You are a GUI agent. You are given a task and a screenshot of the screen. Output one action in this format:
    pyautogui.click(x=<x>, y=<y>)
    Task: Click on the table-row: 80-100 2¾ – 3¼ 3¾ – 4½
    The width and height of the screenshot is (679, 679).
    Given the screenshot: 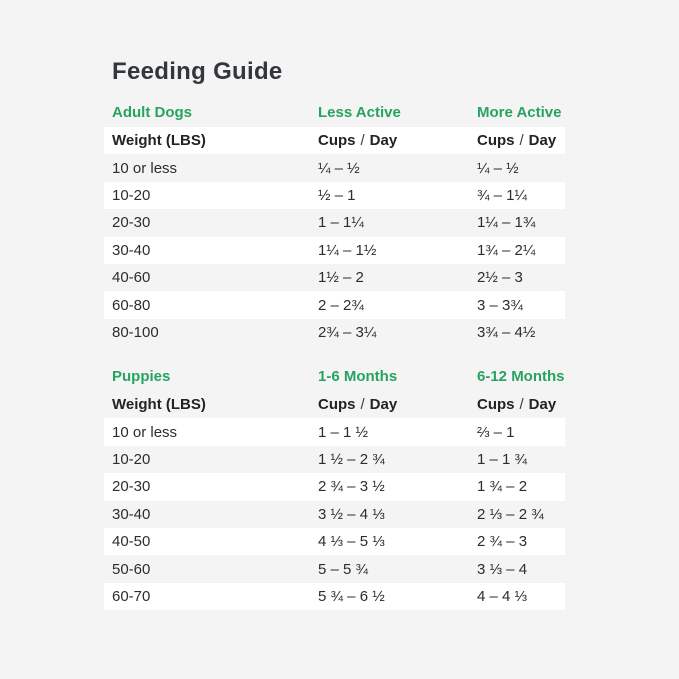 What is the action you would take?
    pyautogui.click(x=334, y=332)
    